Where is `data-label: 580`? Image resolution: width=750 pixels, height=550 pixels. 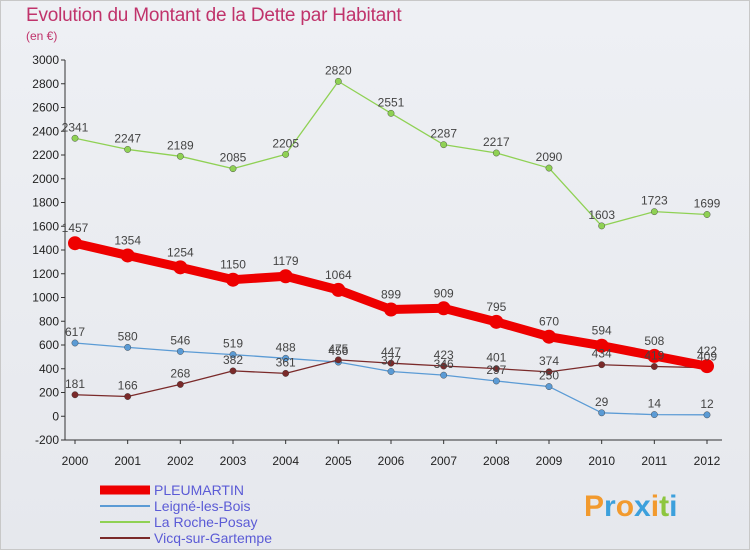
data-label: 580 is located at coordinates (128, 336).